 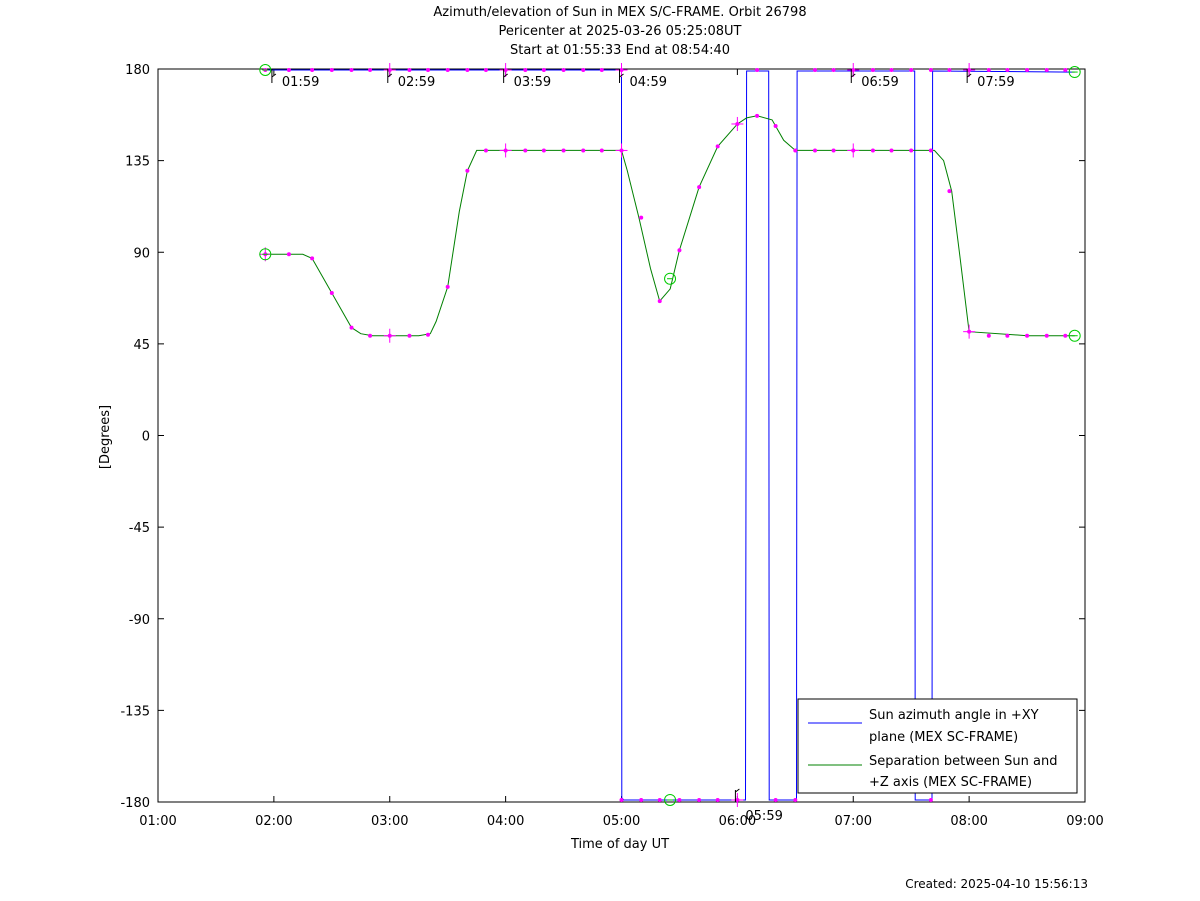 I want to click on legend-label-separation-line1: Separation between Sun and, so click(x=963, y=761).